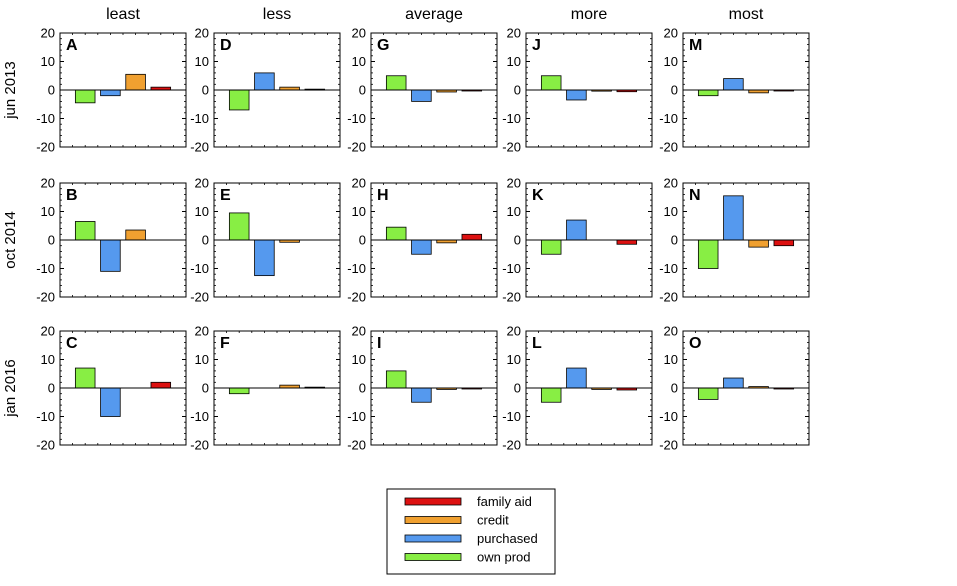 This screenshot has height=586, width=957. I want to click on panel-letter: J, so click(536, 45).